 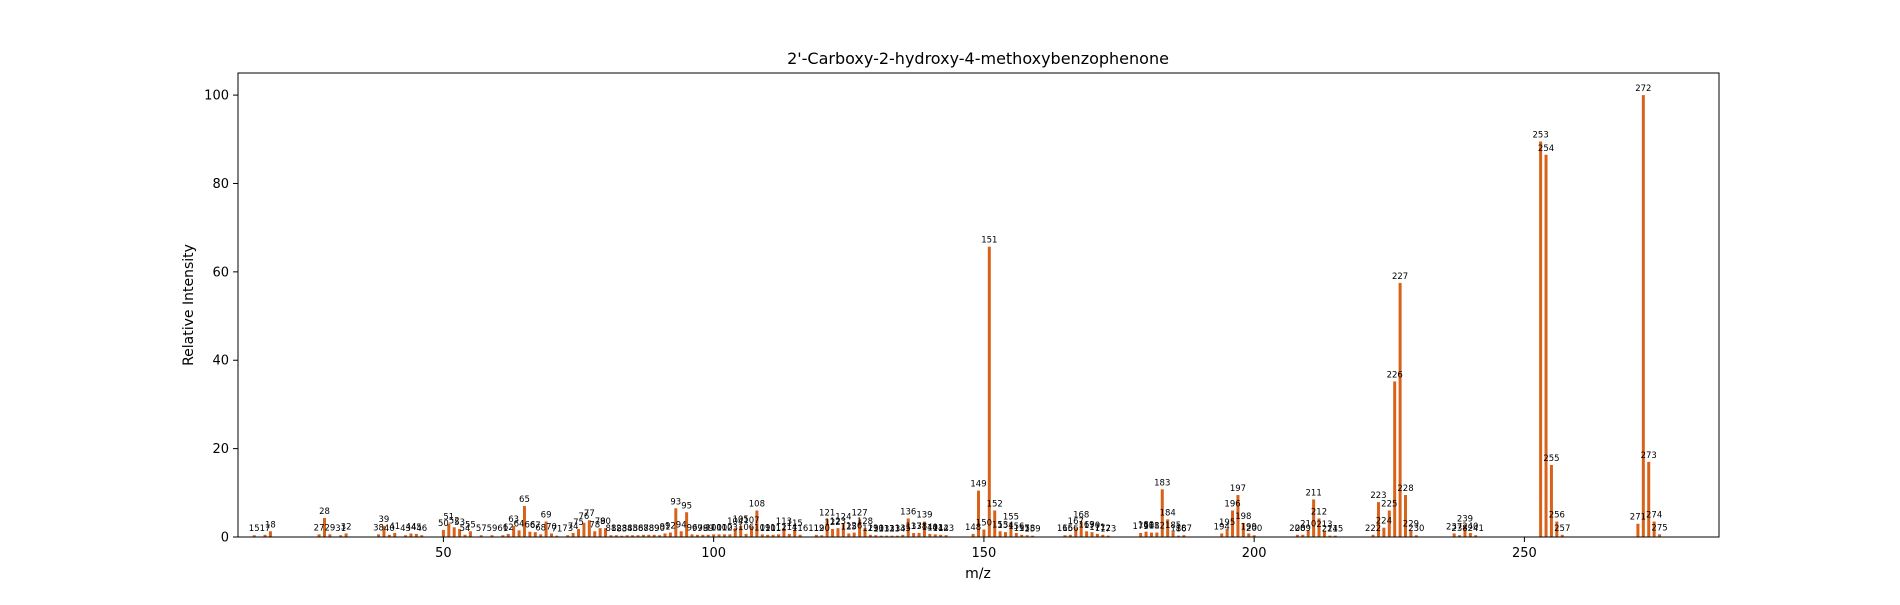 I want to click on peak-label-55: 55, so click(x=470, y=525).